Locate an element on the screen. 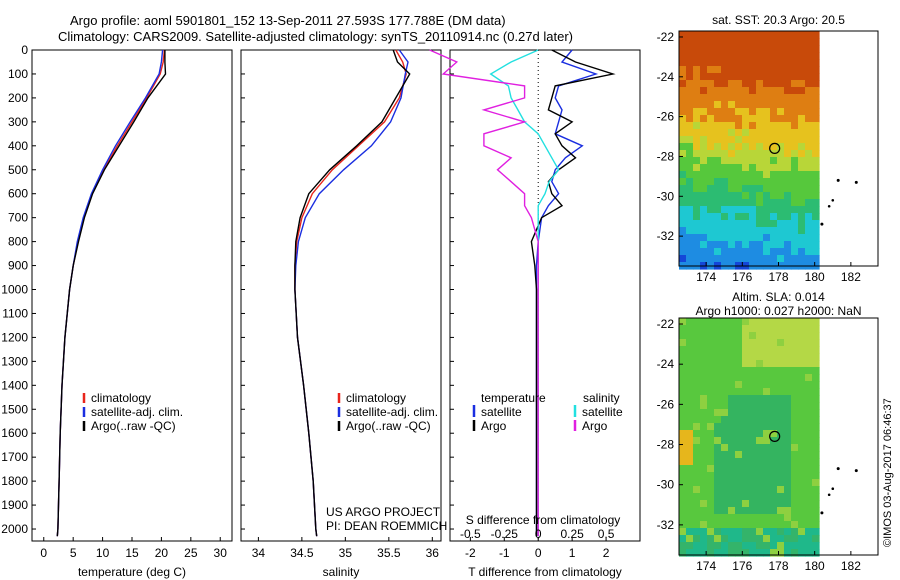  x-tick-label: 30 is located at coordinates (221, 553).